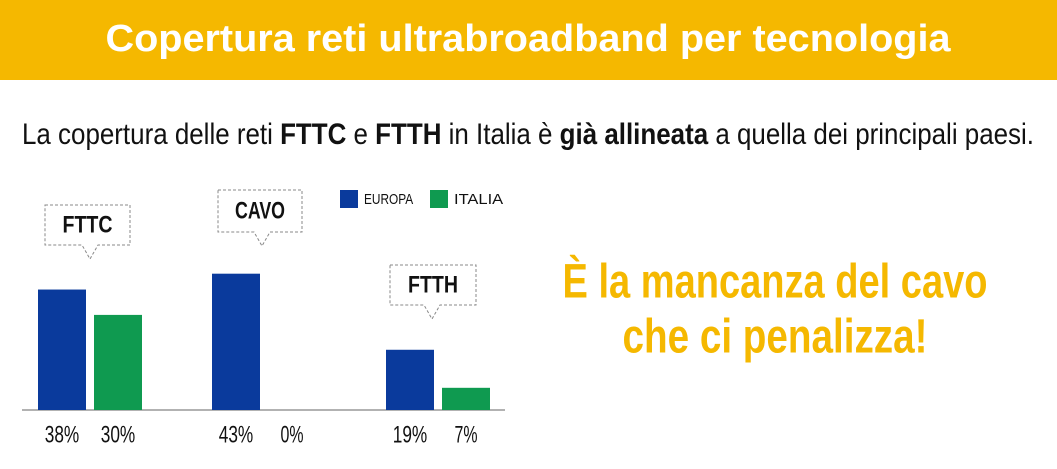  Describe the element at coordinates (292, 434) in the screenshot. I see `value-label: 0%` at that location.